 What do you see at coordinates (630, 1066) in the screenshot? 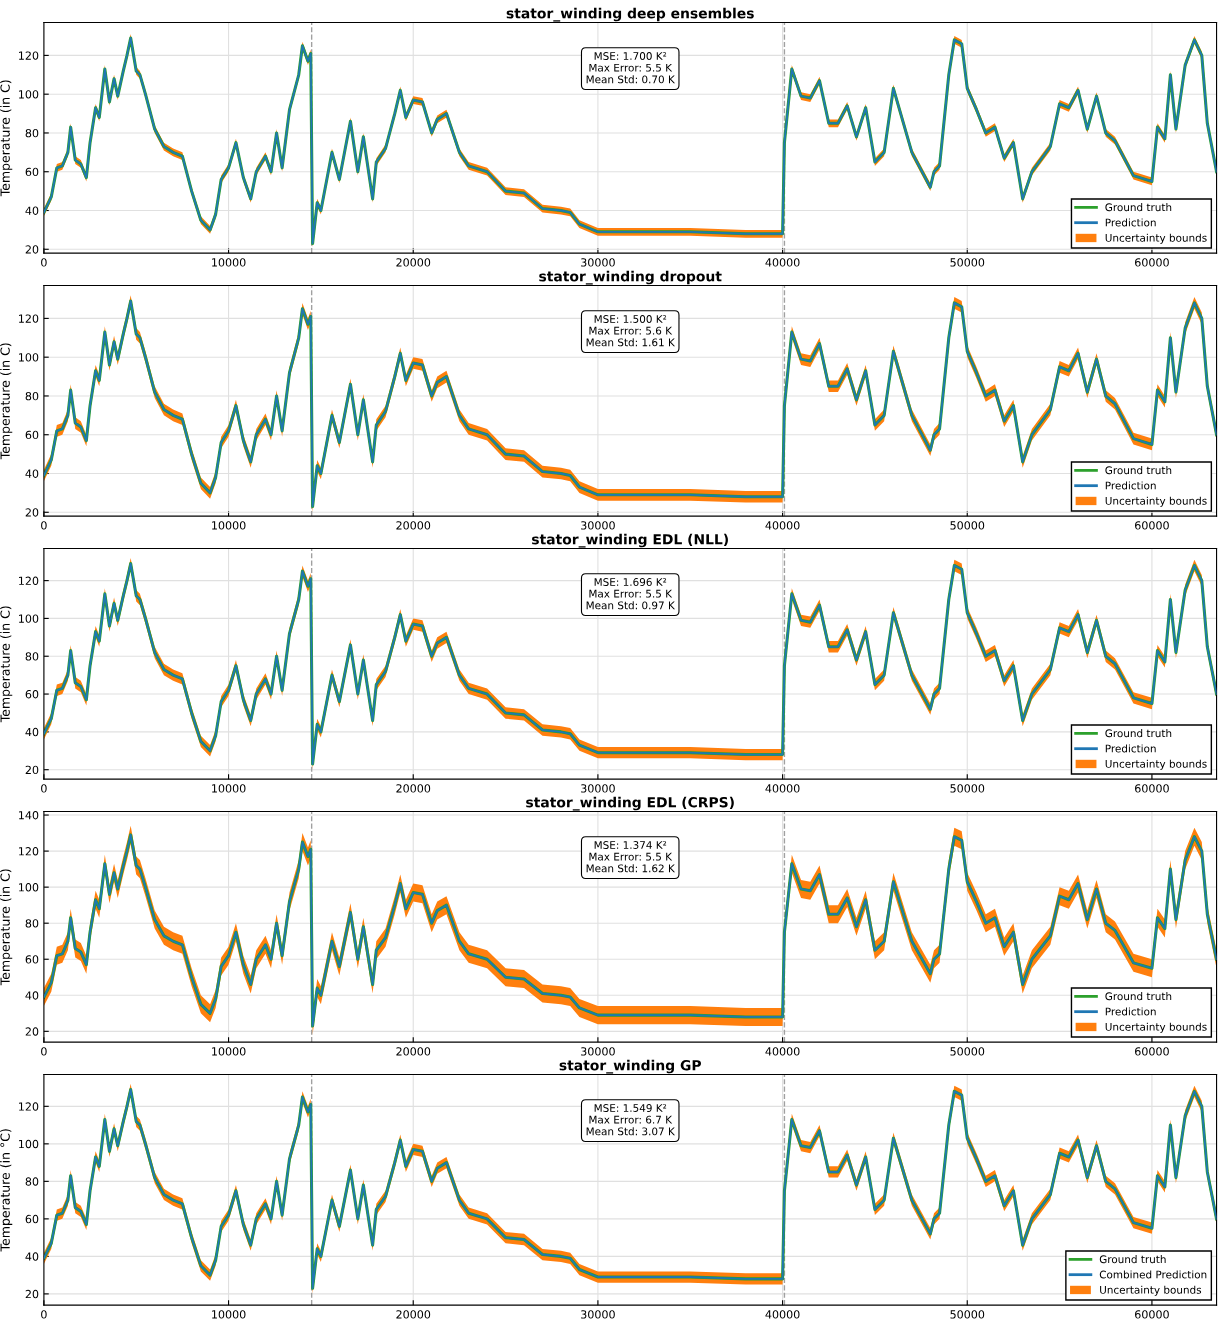
I see `chart-title: stator_winding GP` at bounding box center [630, 1066].